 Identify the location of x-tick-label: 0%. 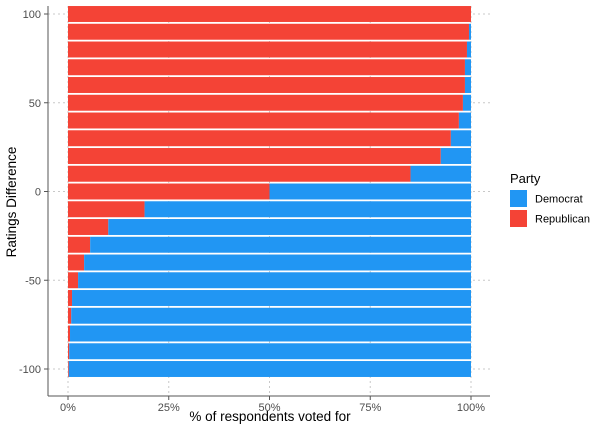
(68, 408).